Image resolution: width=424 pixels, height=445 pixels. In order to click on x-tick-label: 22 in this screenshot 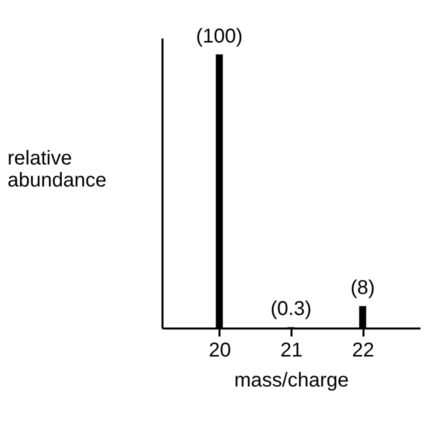, I will do `click(363, 351)`.